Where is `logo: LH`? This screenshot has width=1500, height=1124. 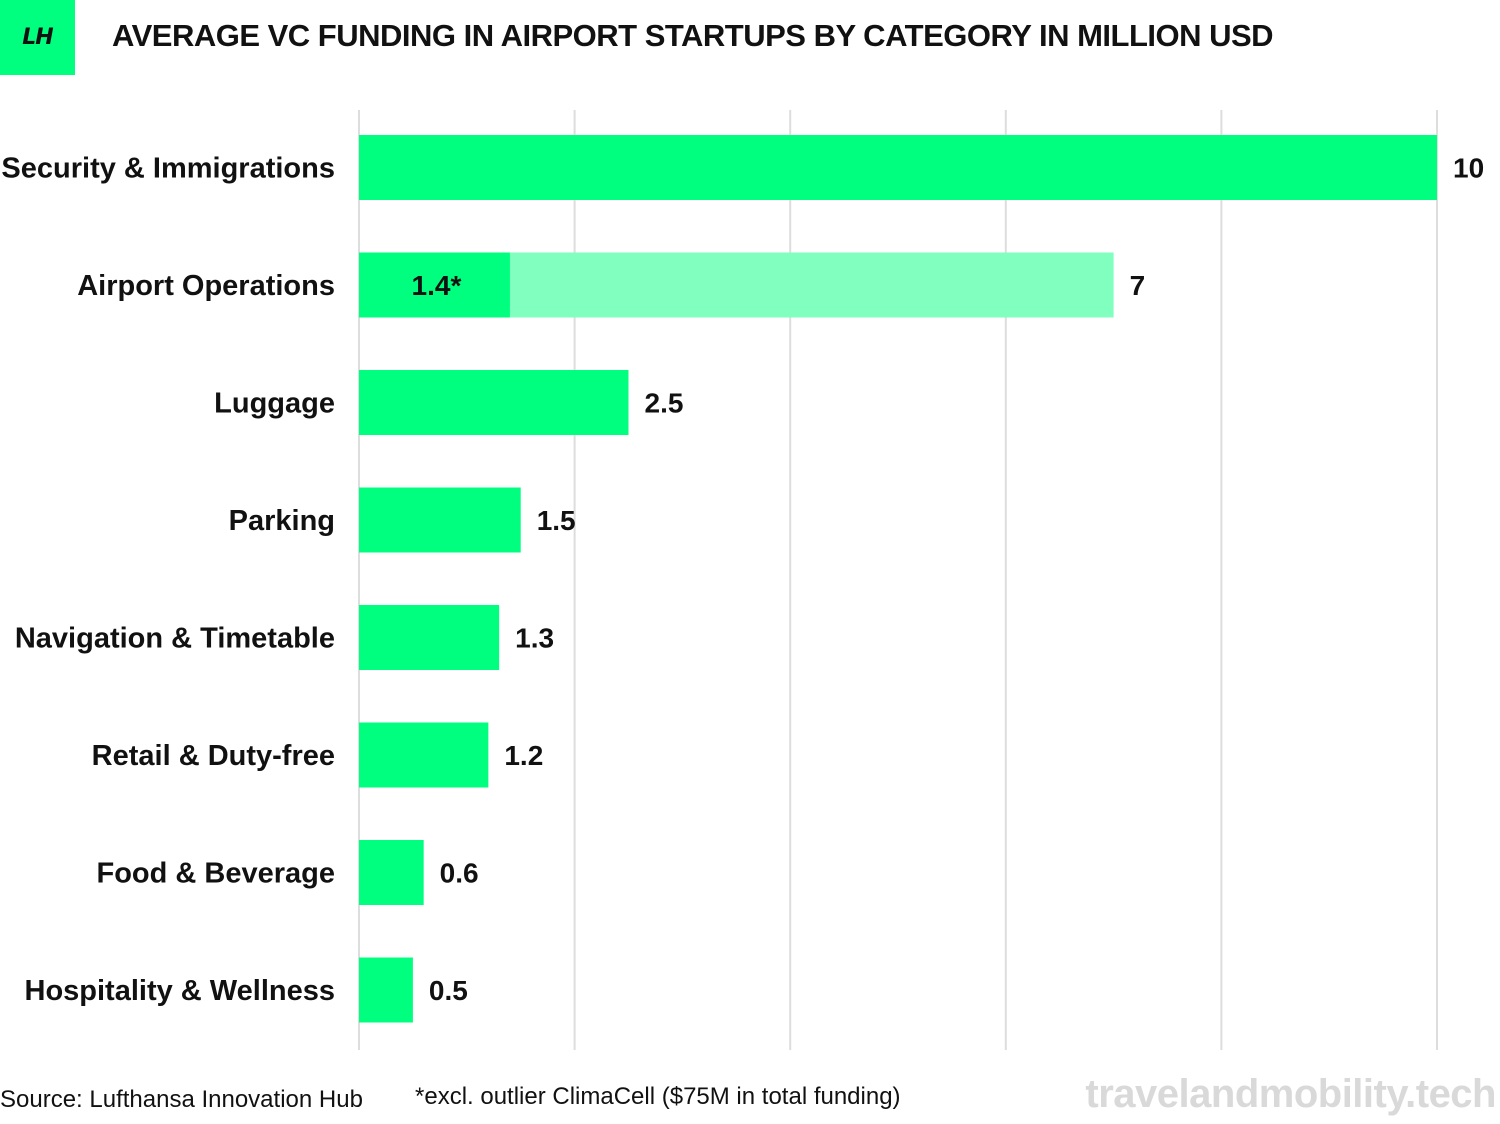 logo: LH is located at coordinates (37, 37).